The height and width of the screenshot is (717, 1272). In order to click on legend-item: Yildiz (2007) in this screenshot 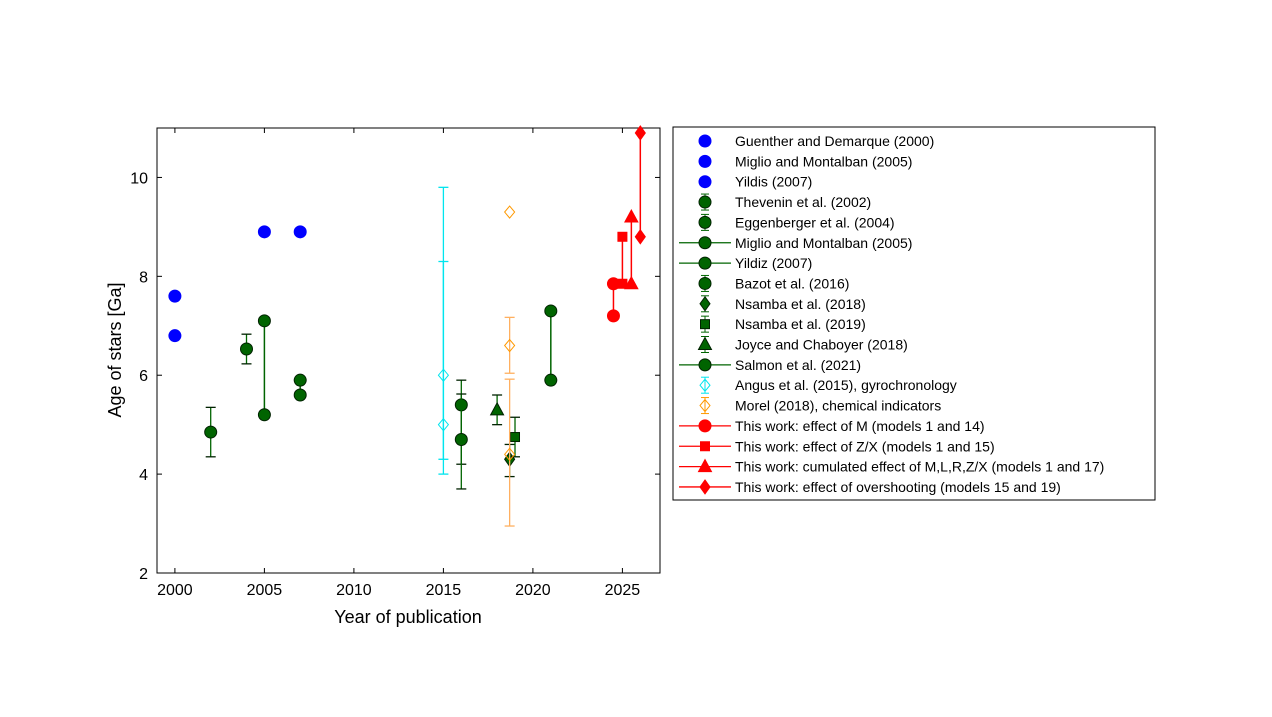, I will do `click(745, 263)`.